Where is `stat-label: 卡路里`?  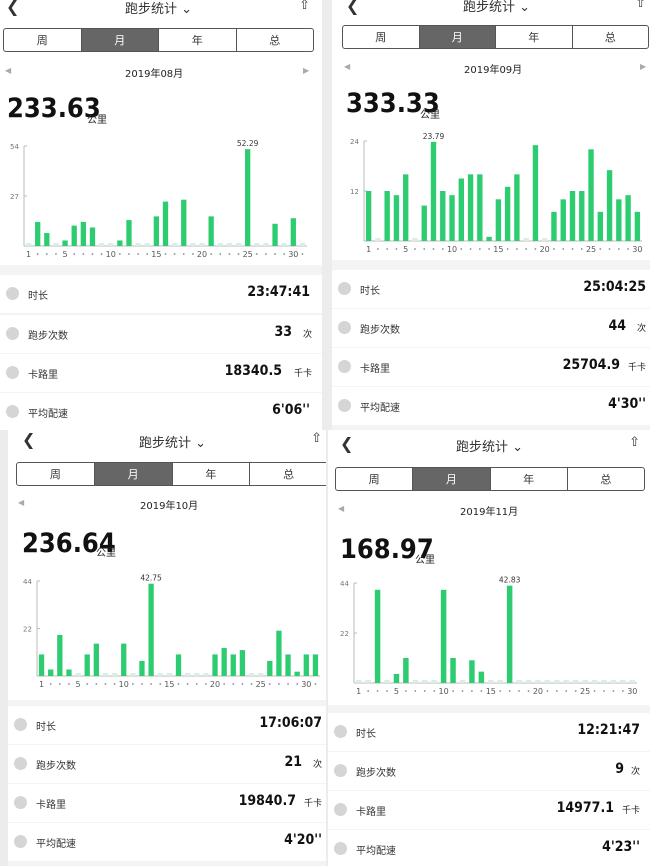
stat-label: 卡路里 is located at coordinates (43, 375).